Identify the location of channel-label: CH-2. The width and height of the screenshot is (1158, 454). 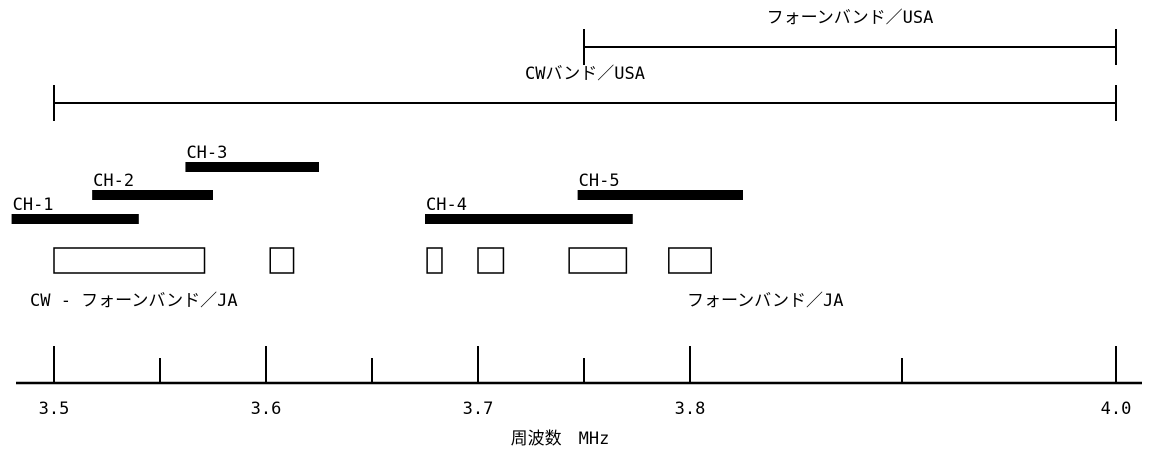
(113, 181).